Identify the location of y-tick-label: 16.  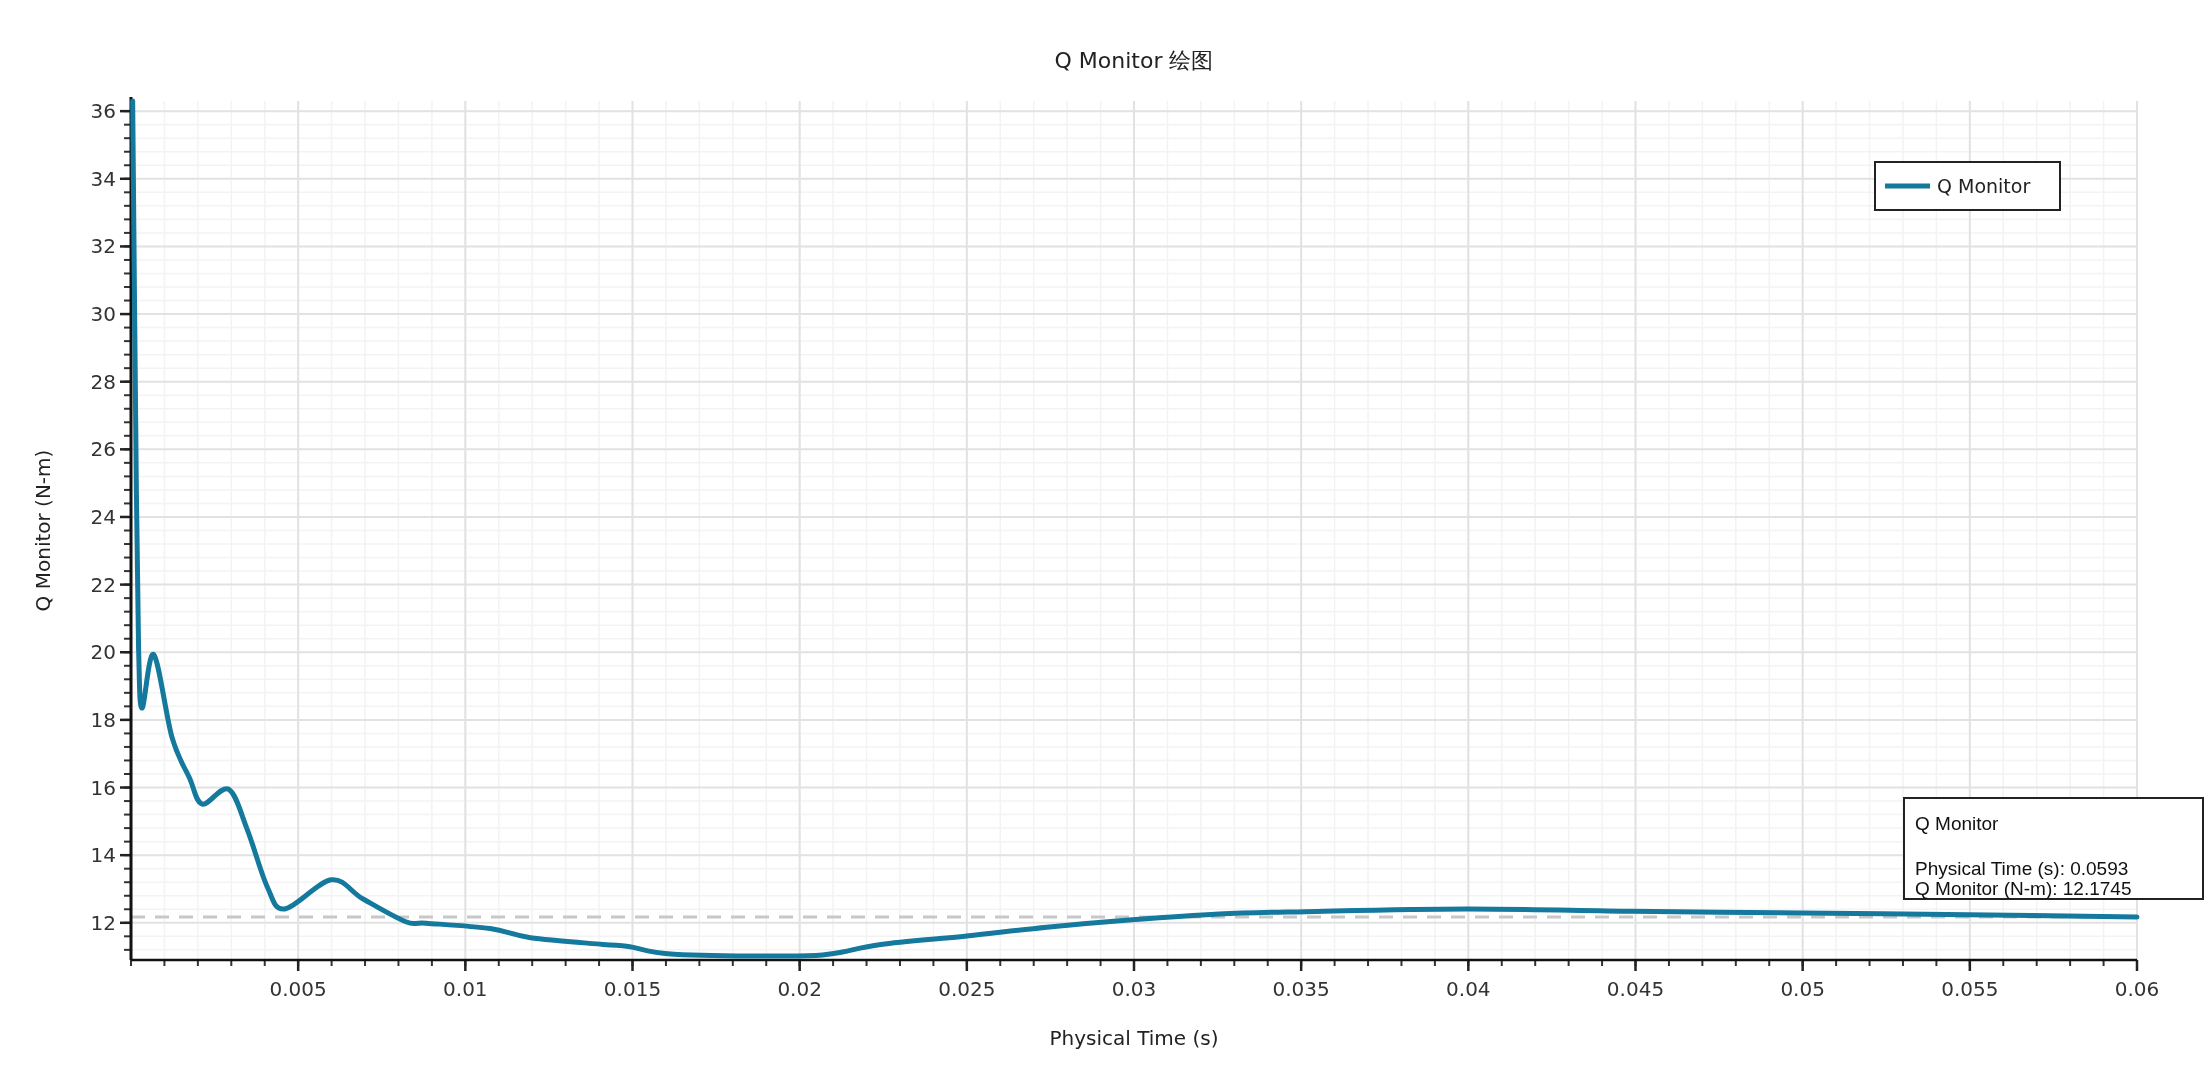
(103, 787).